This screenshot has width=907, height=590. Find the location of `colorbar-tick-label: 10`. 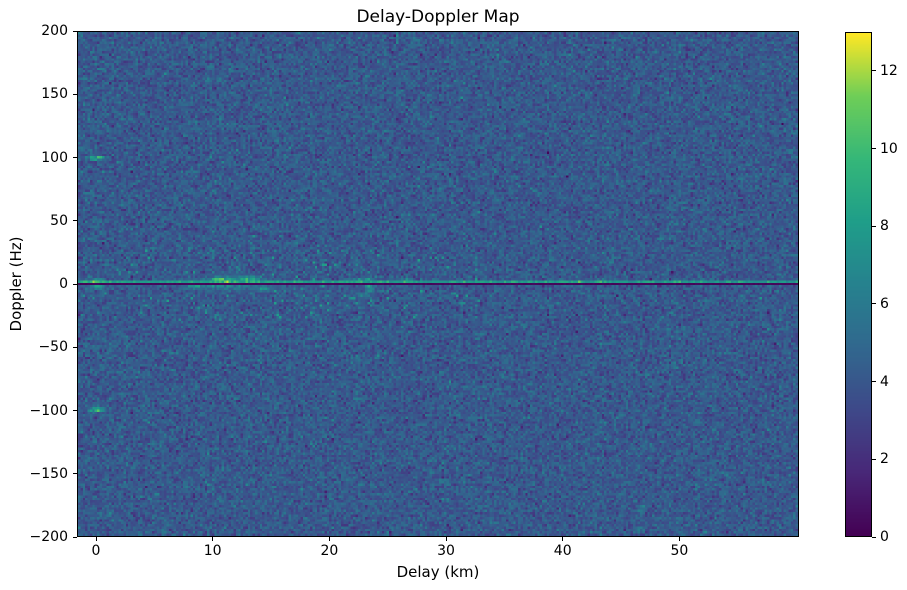

colorbar-tick-label: 10 is located at coordinates (889, 148).